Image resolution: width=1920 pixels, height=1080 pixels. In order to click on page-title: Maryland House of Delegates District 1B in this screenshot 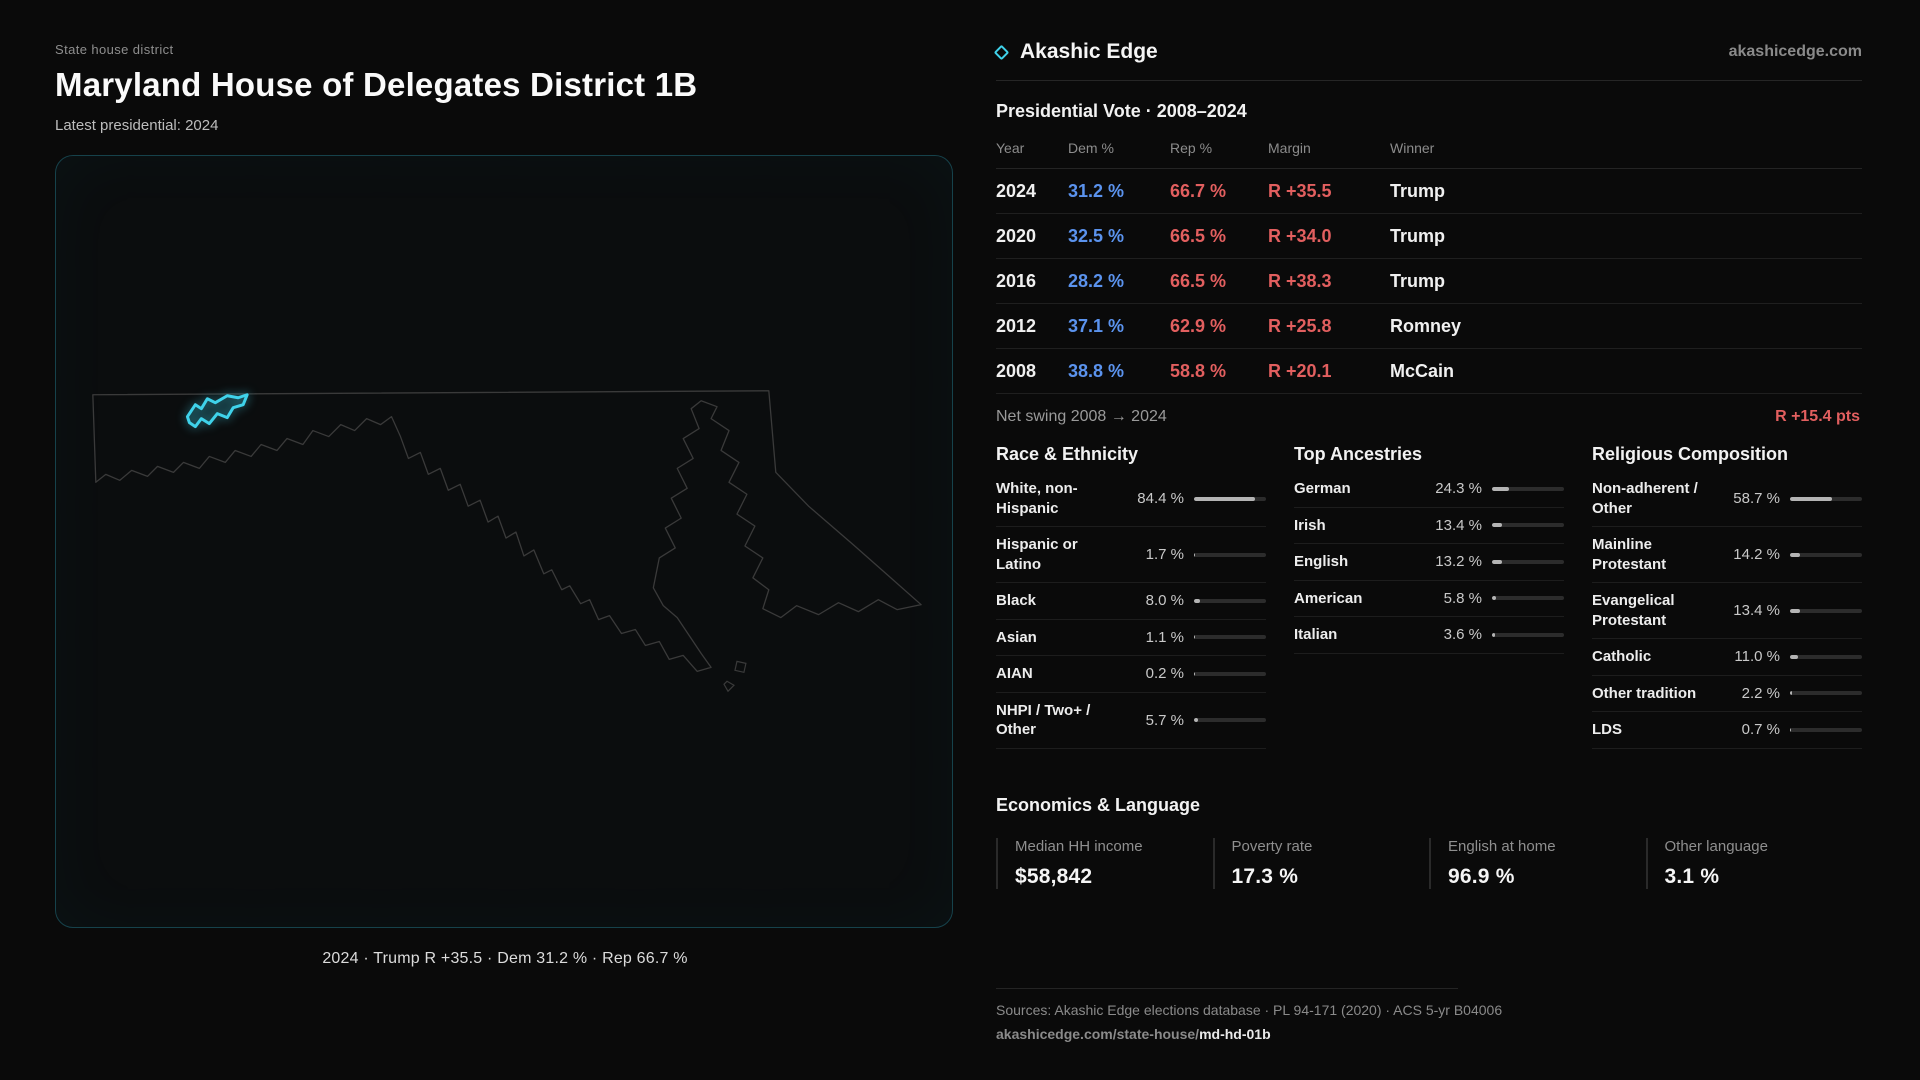, I will do `click(376, 84)`.